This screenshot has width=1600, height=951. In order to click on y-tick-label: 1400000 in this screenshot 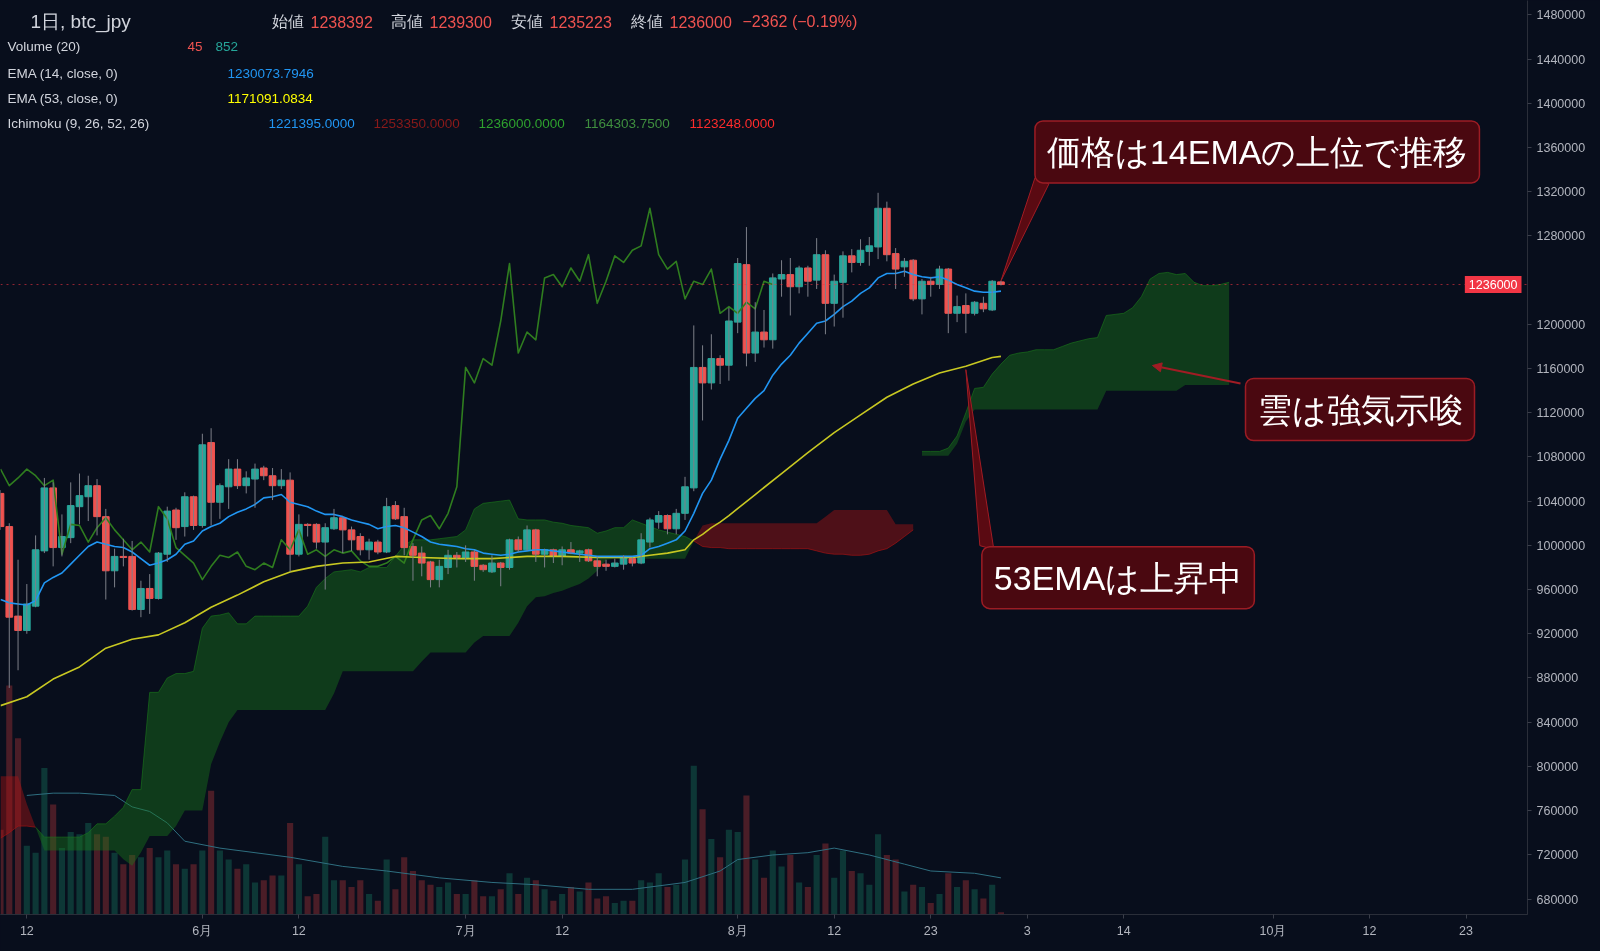, I will do `click(1561, 103)`.